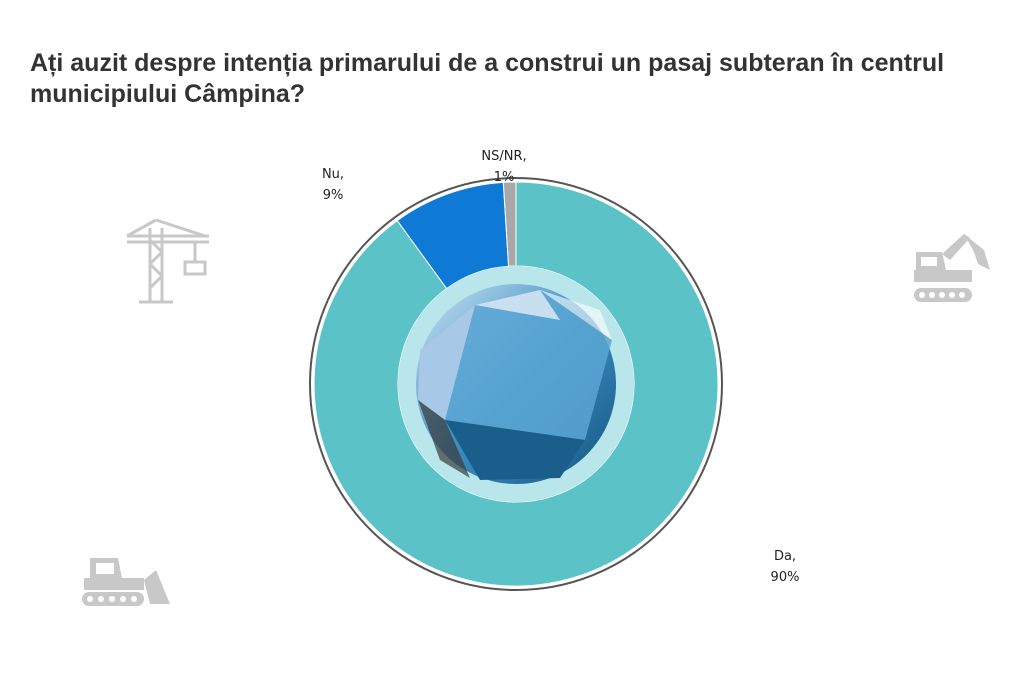 This screenshot has width=1024, height=679. I want to click on center-gem-graphic, so click(516, 384).